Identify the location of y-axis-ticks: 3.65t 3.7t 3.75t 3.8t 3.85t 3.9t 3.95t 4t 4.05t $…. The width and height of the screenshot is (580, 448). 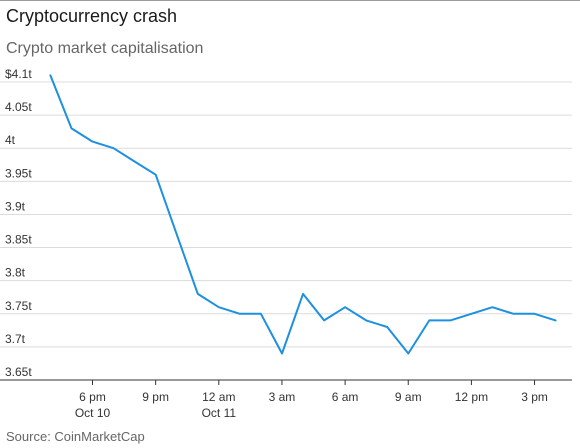
(18, 223).